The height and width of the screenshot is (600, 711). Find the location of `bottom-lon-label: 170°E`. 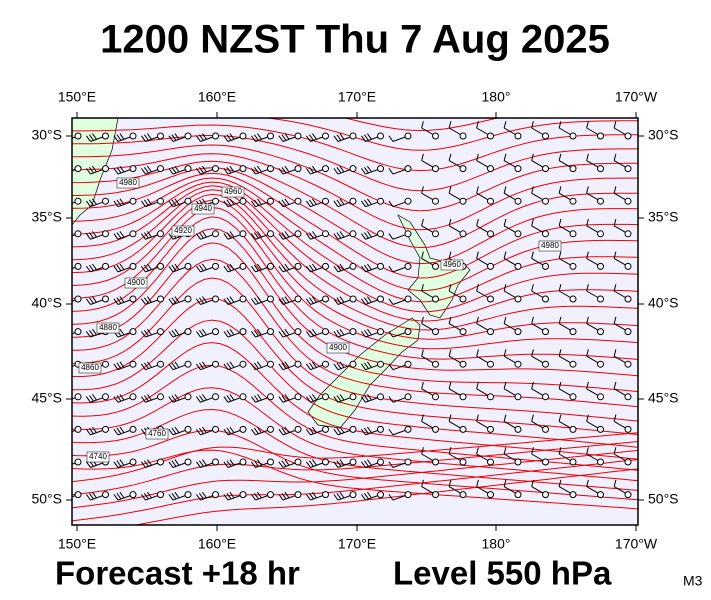

bottom-lon-label: 170°E is located at coordinates (357, 544).